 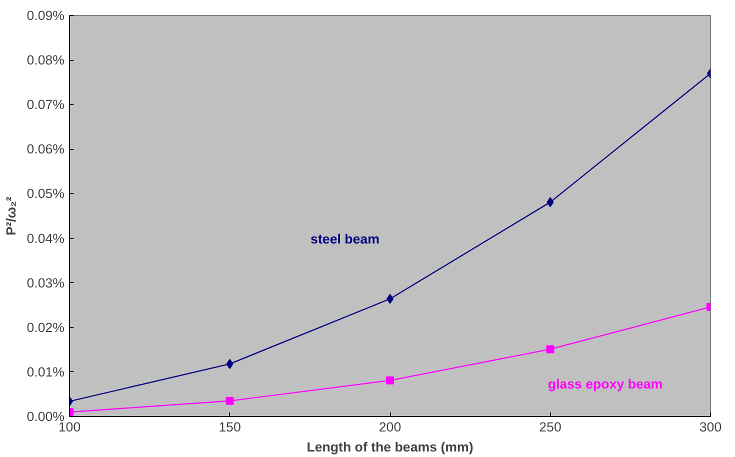 What do you see at coordinates (45, 104) in the screenshot?
I see `y-tick-label: 0.07%` at bounding box center [45, 104].